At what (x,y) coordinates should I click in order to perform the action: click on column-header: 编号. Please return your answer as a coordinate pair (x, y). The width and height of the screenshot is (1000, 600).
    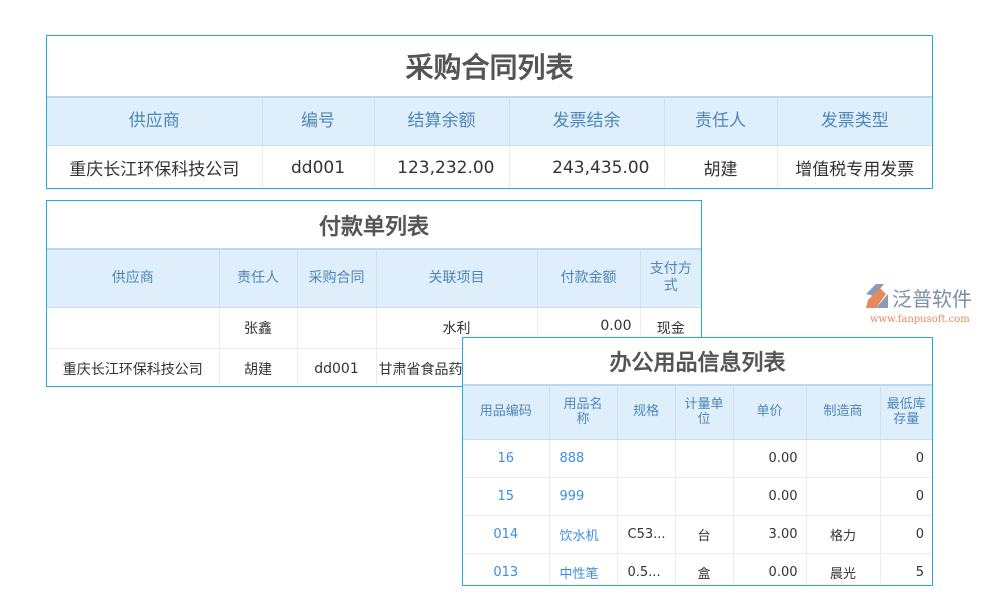
    Looking at the image, I should click on (318, 121).